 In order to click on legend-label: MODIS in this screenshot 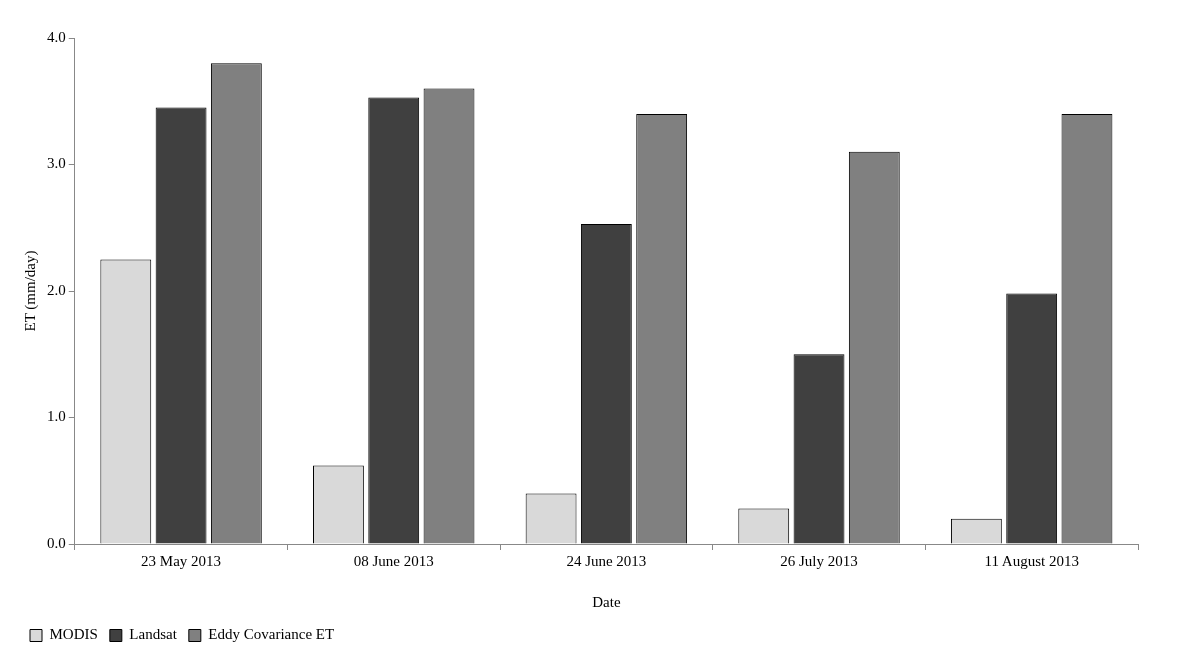, I will do `click(73, 634)`.